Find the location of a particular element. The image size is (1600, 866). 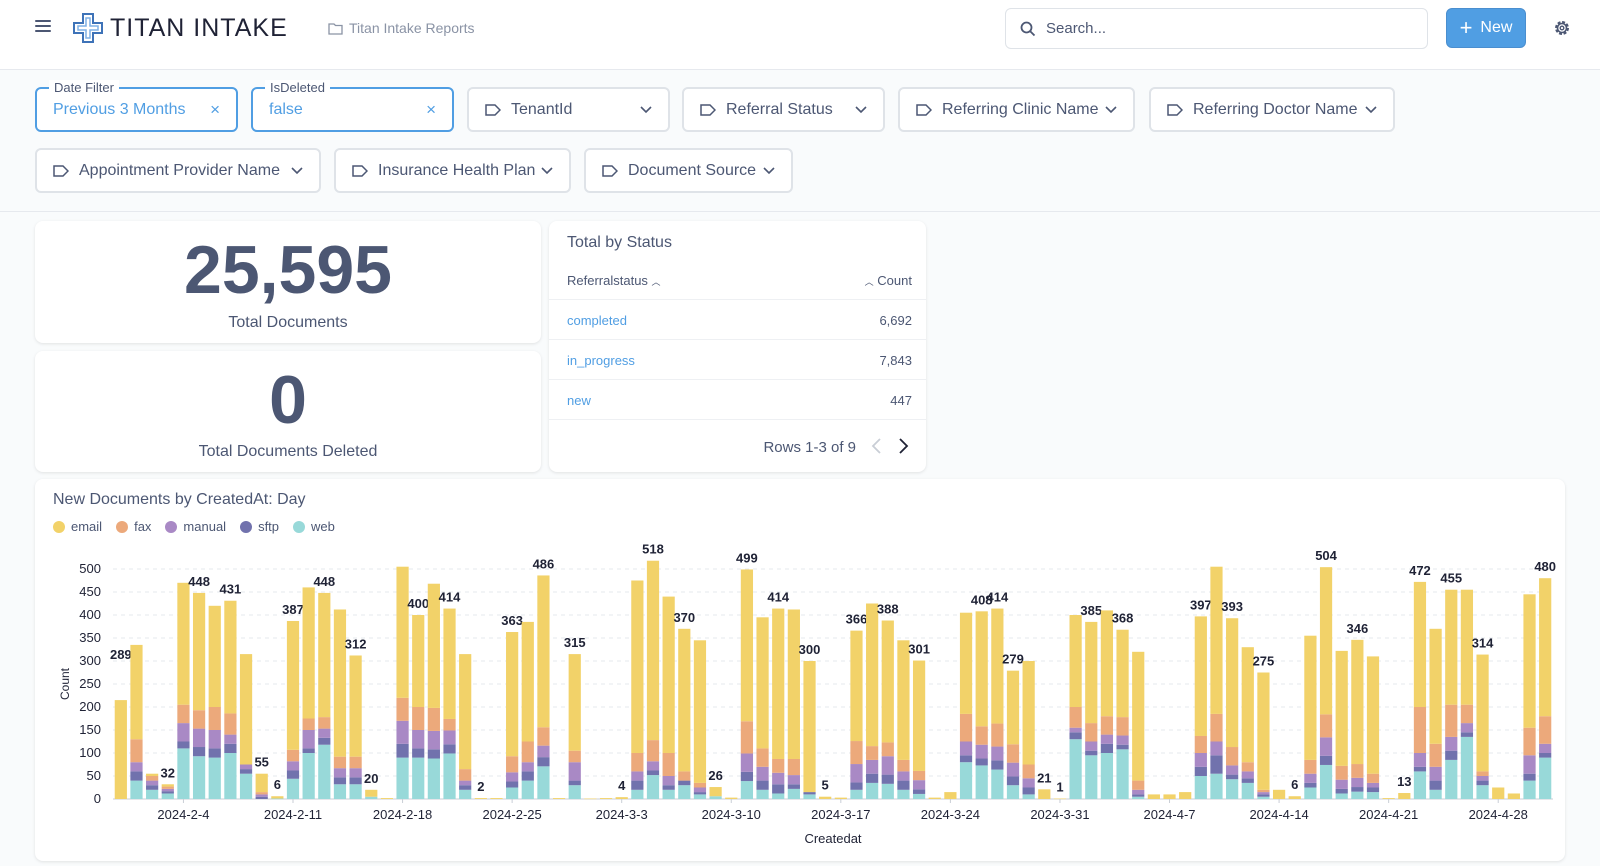

filter-appointment-provider: Appointment Provider Name is located at coordinates (178, 170).